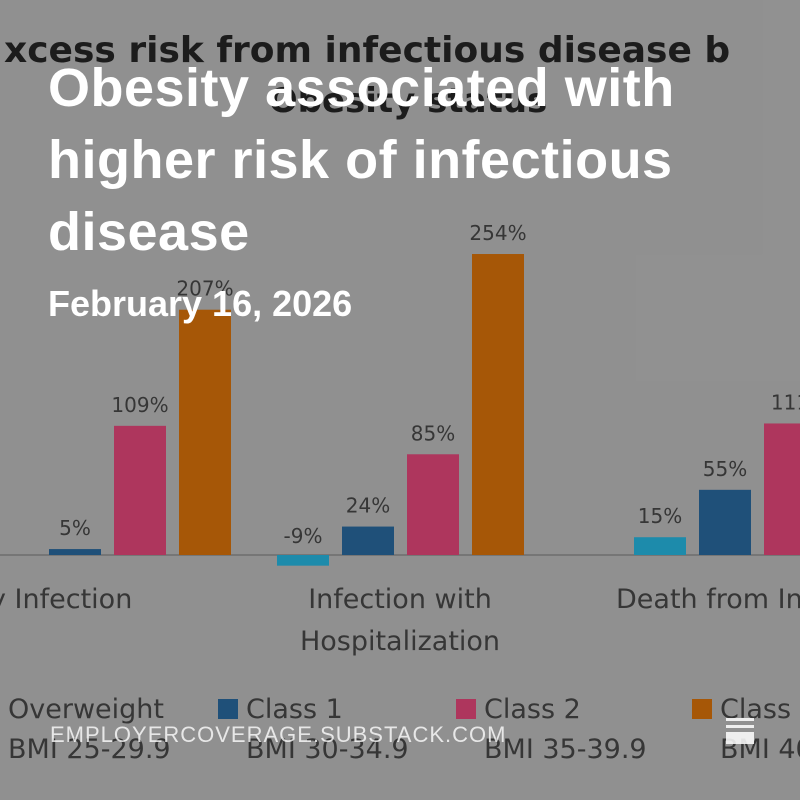  I want to click on chart-category-label: y Infection, so click(66, 599).